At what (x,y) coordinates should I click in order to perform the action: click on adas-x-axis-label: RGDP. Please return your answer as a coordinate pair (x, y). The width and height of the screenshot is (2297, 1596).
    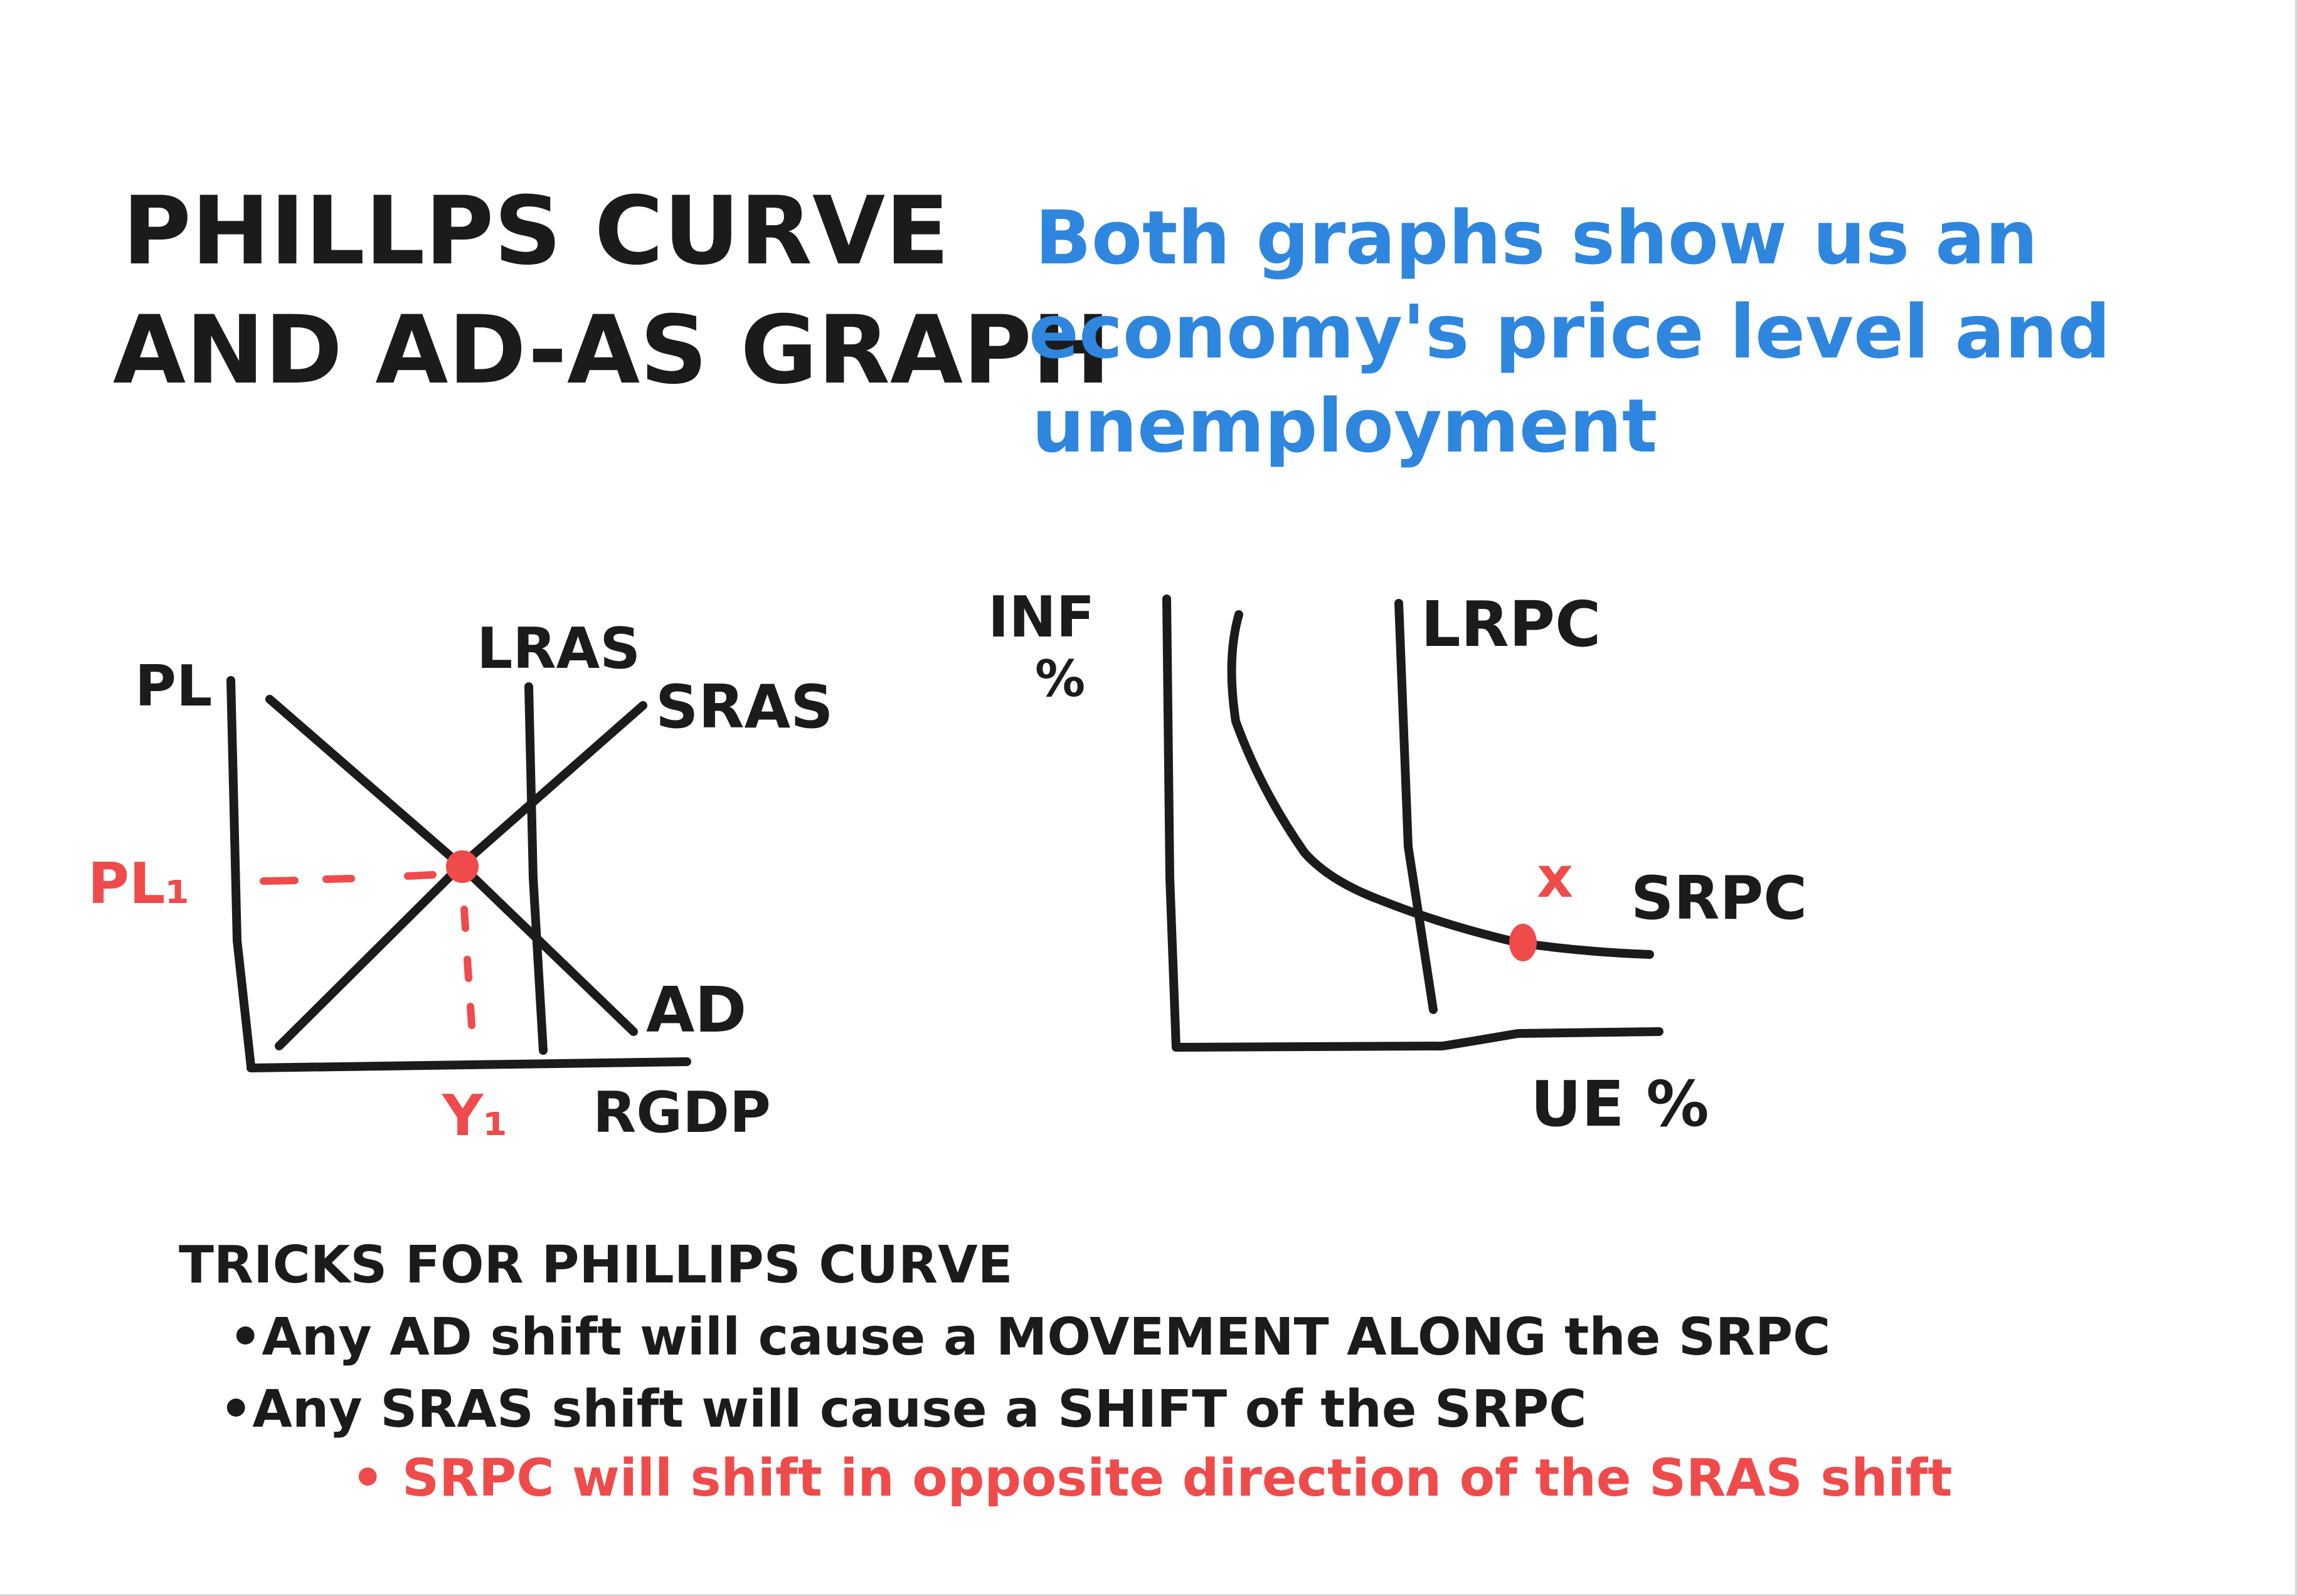
    Looking at the image, I should click on (682, 1113).